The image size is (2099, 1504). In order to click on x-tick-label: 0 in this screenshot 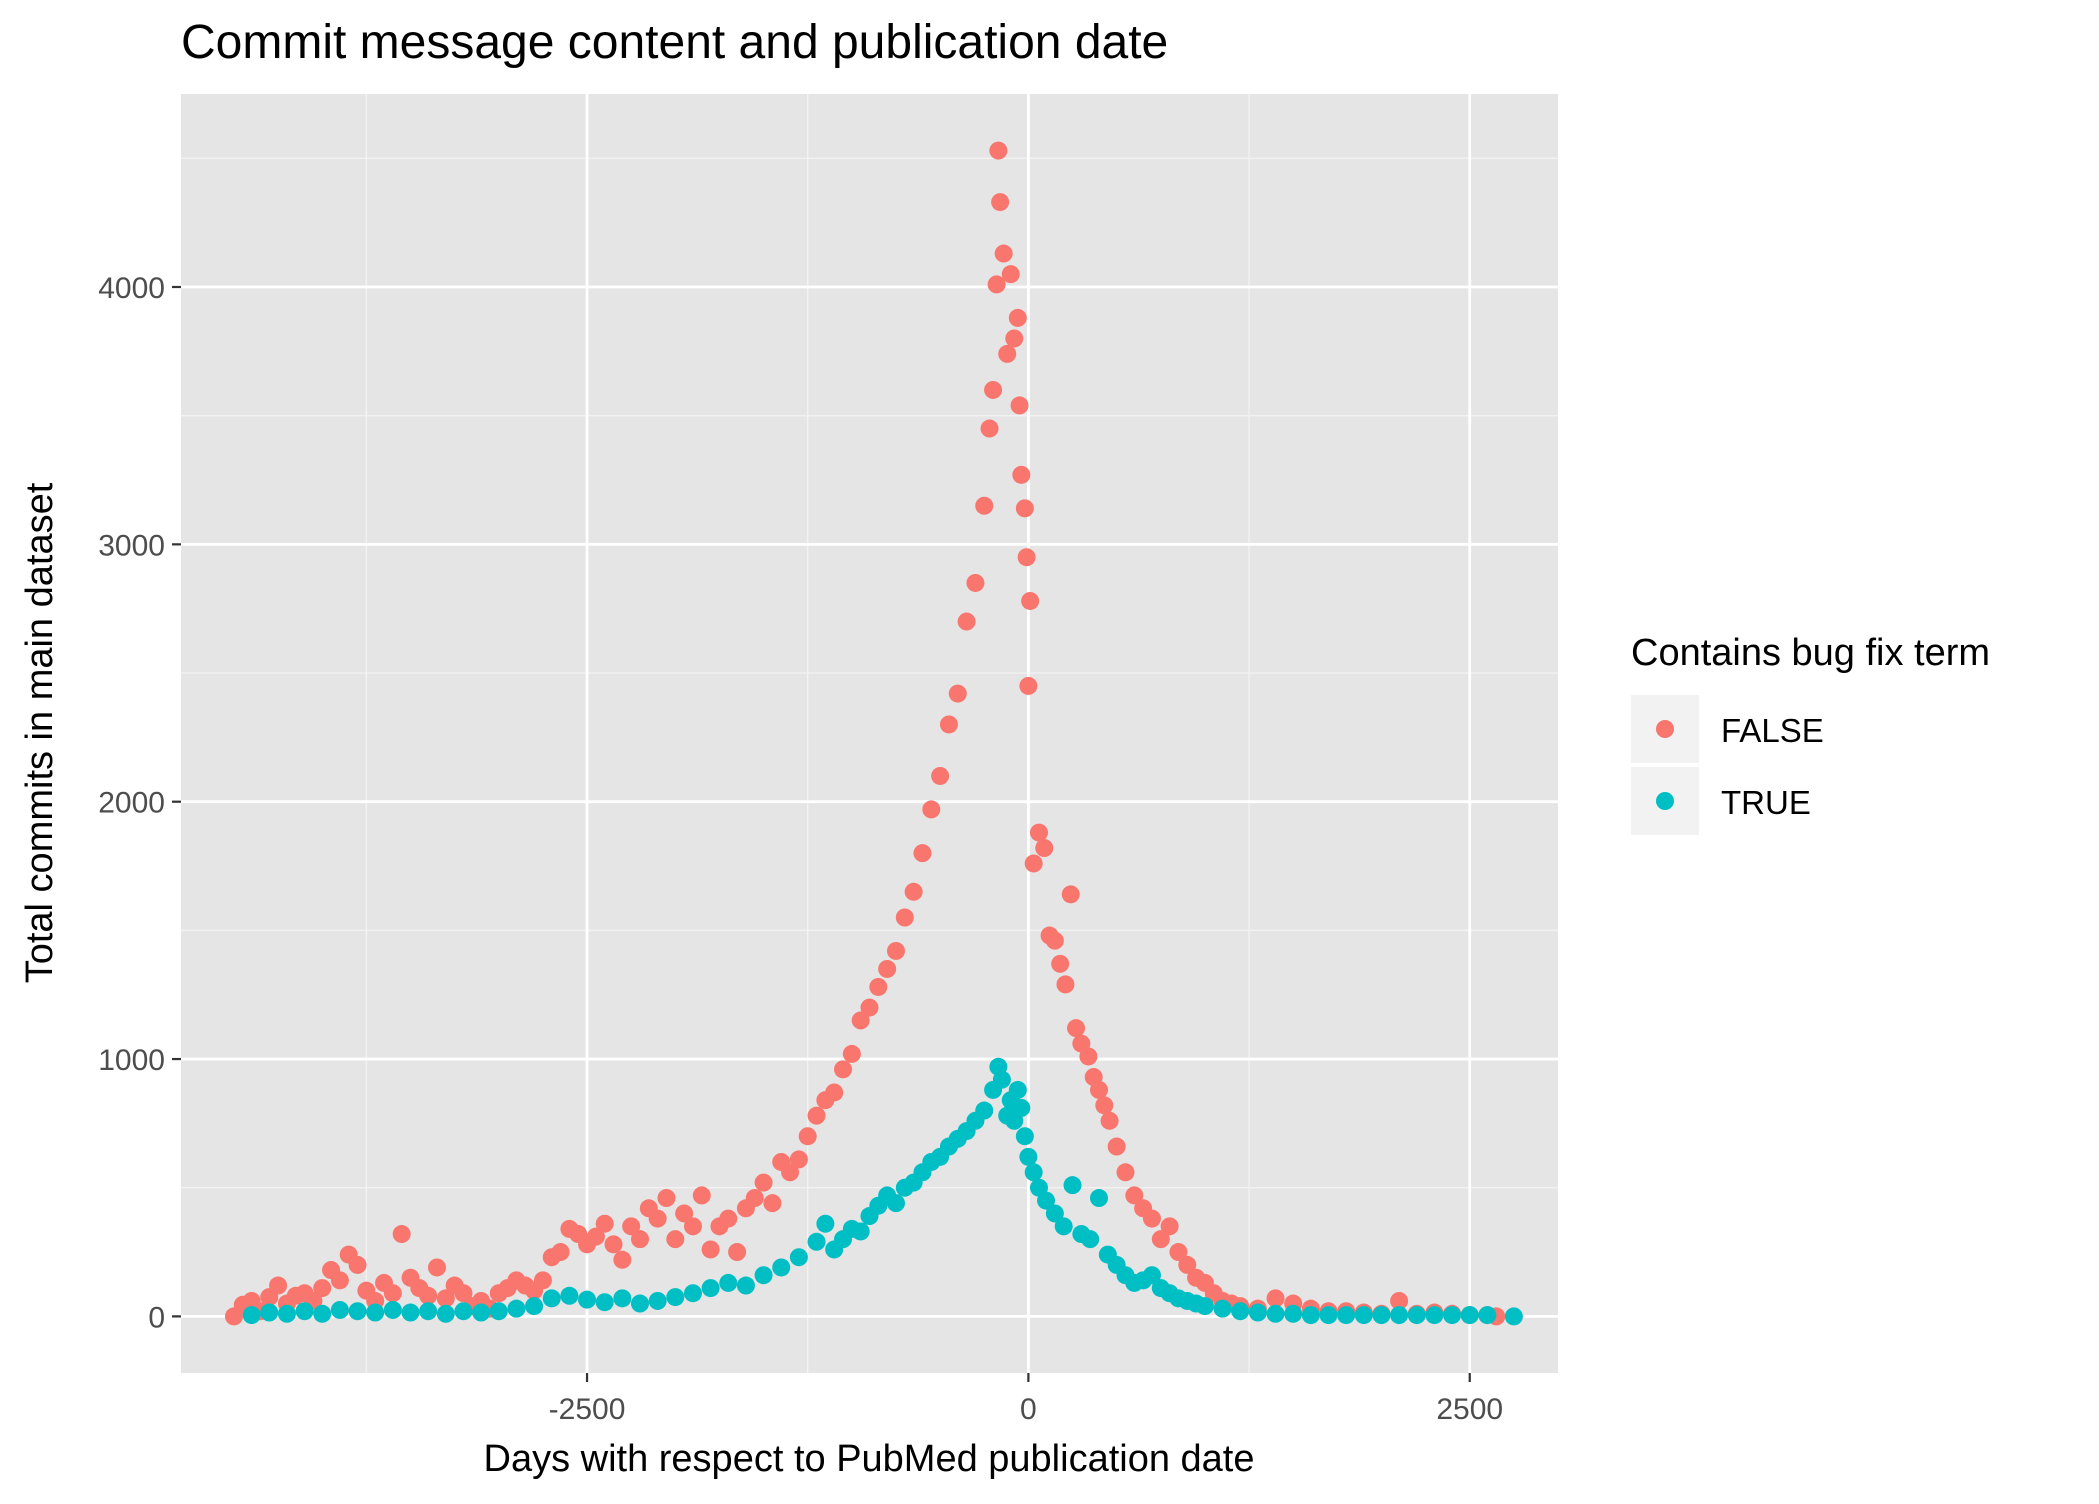, I will do `click(1028, 1409)`.